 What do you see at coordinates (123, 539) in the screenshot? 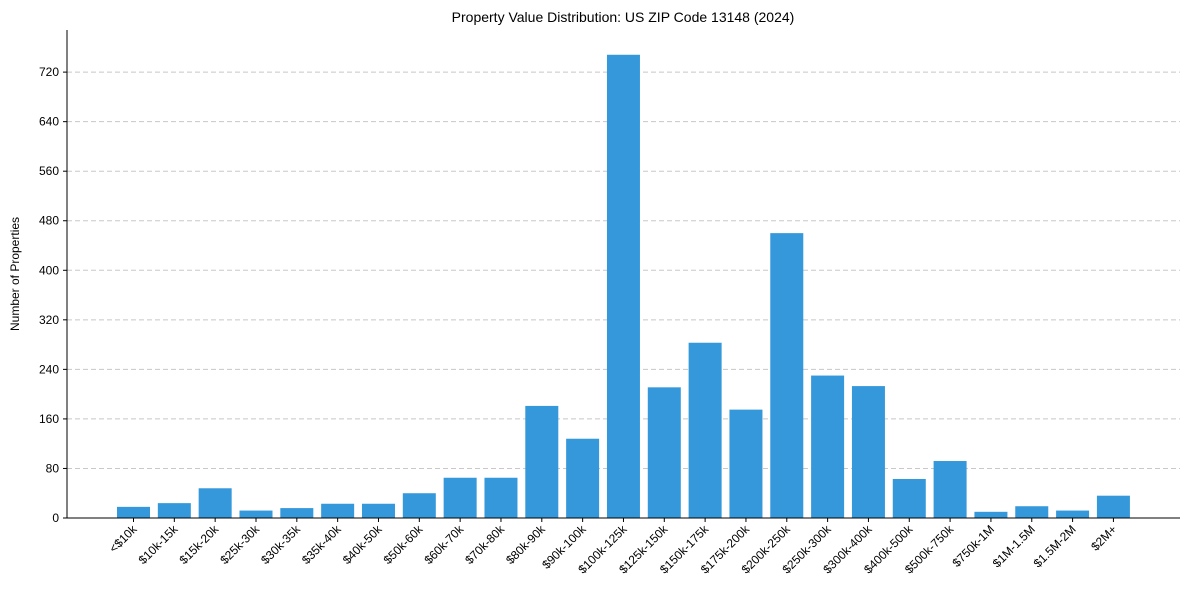
I see `x-tick-label: <$10k` at bounding box center [123, 539].